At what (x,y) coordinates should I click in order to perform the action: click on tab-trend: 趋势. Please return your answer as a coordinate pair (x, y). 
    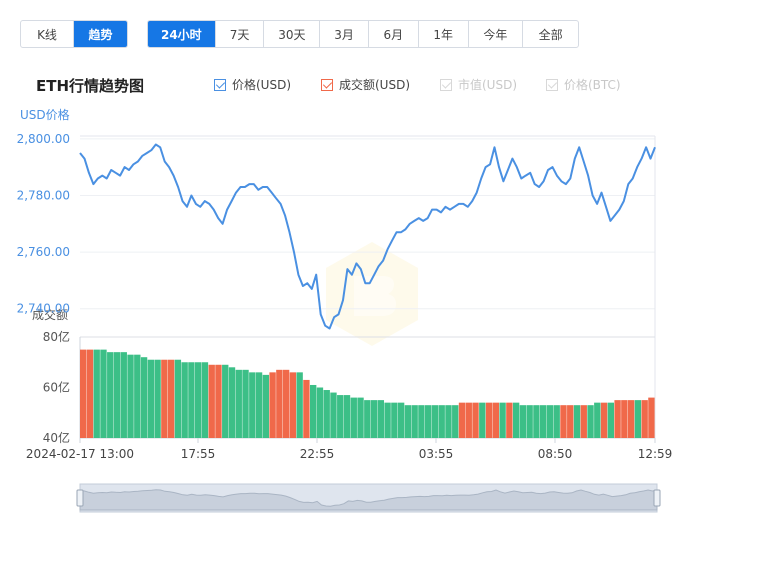
    Looking at the image, I should click on (100, 34).